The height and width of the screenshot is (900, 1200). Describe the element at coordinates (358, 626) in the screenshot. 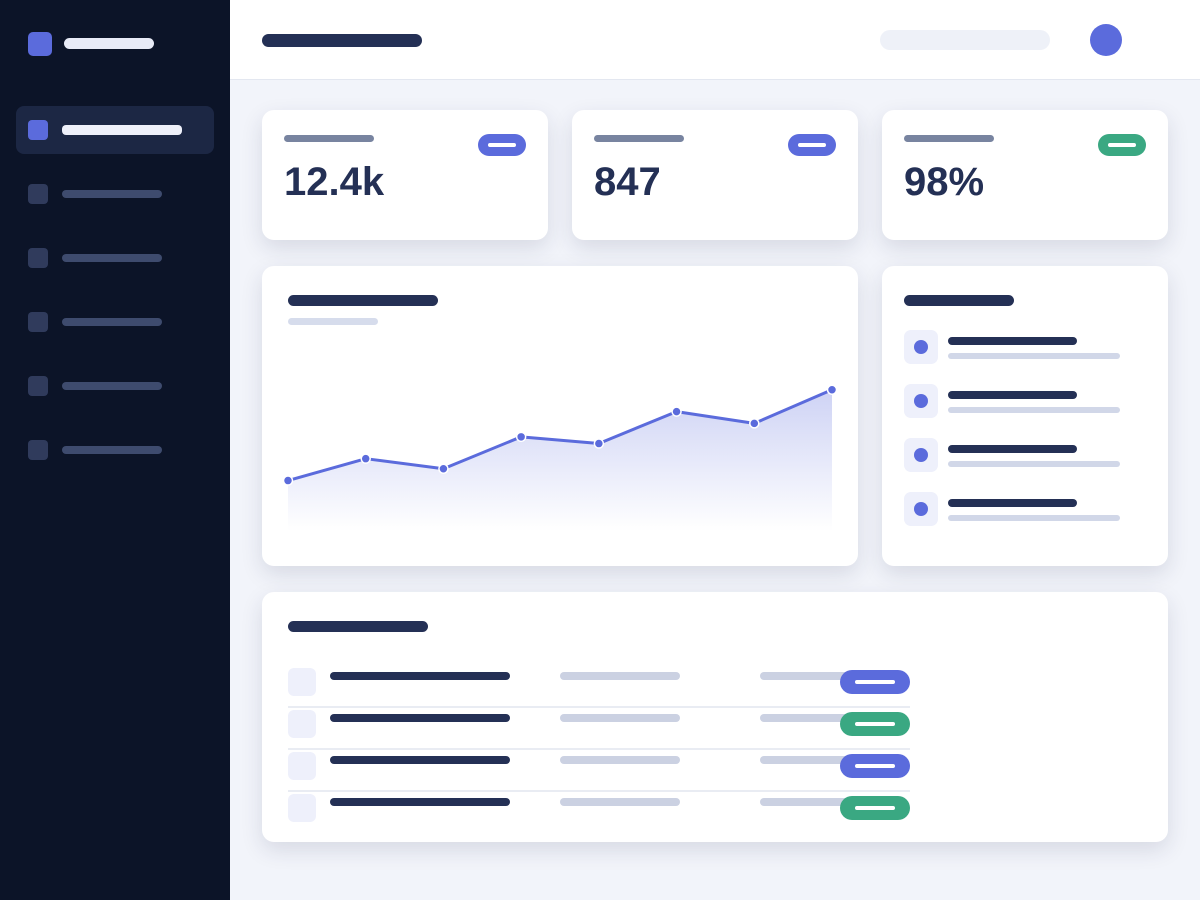

I see `table-title-placeholder` at that location.